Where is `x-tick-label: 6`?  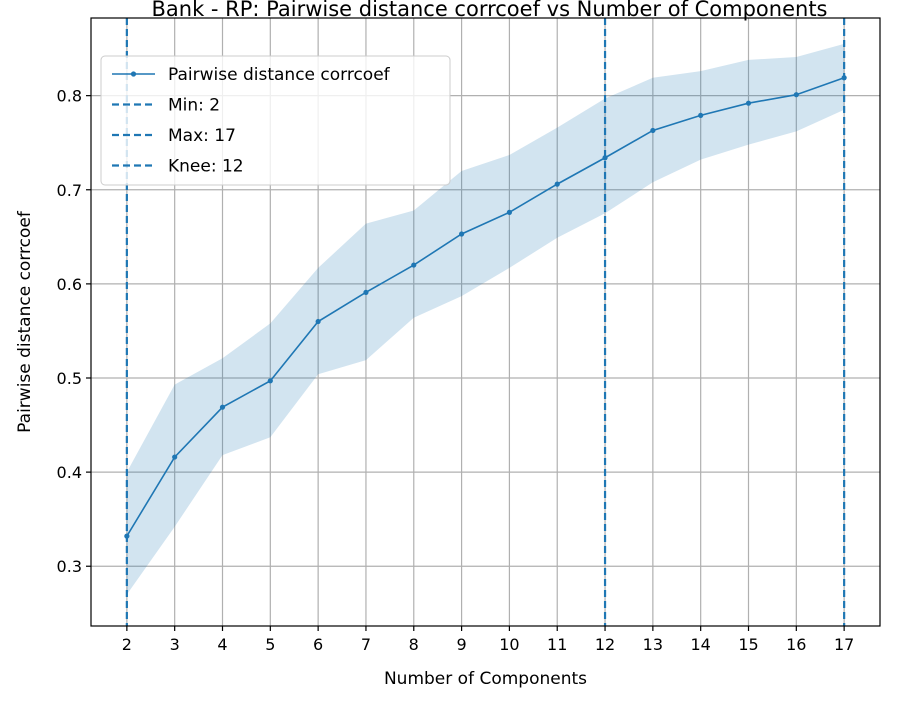
x-tick-label: 6 is located at coordinates (318, 644).